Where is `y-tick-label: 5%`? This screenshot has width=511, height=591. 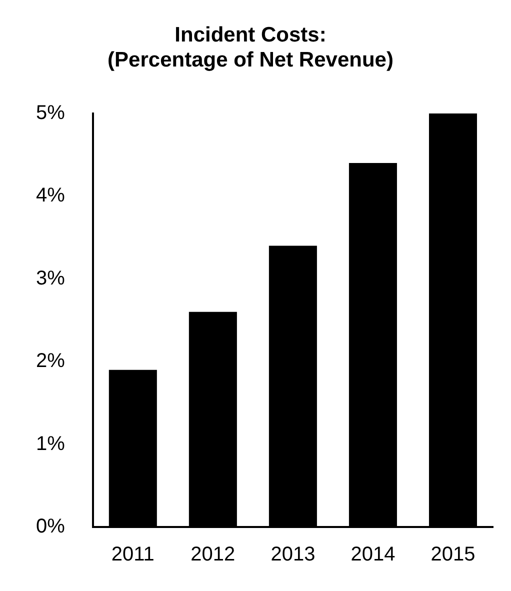 y-tick-label: 5% is located at coordinates (51, 113).